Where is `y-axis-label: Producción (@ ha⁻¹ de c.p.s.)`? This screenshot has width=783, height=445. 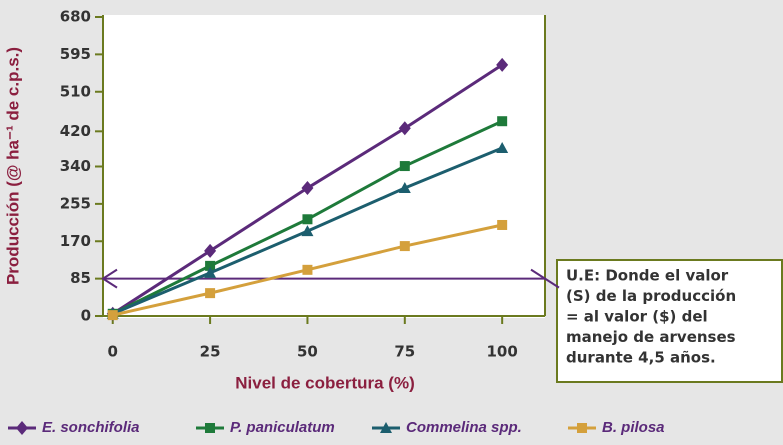
y-axis-label: Producción (@ ha⁻¹ de c.p.s.) is located at coordinates (12, 166).